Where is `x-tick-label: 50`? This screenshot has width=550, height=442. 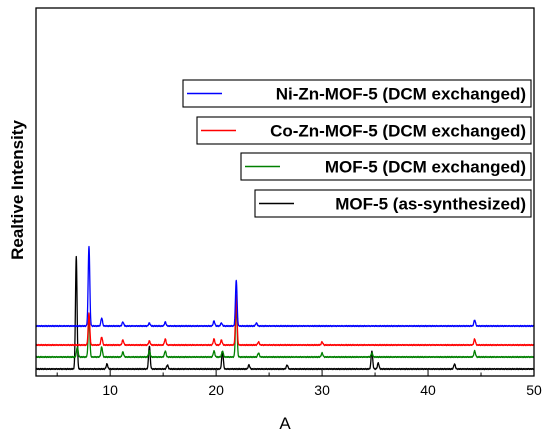 x-tick-label: 50 is located at coordinates (534, 390).